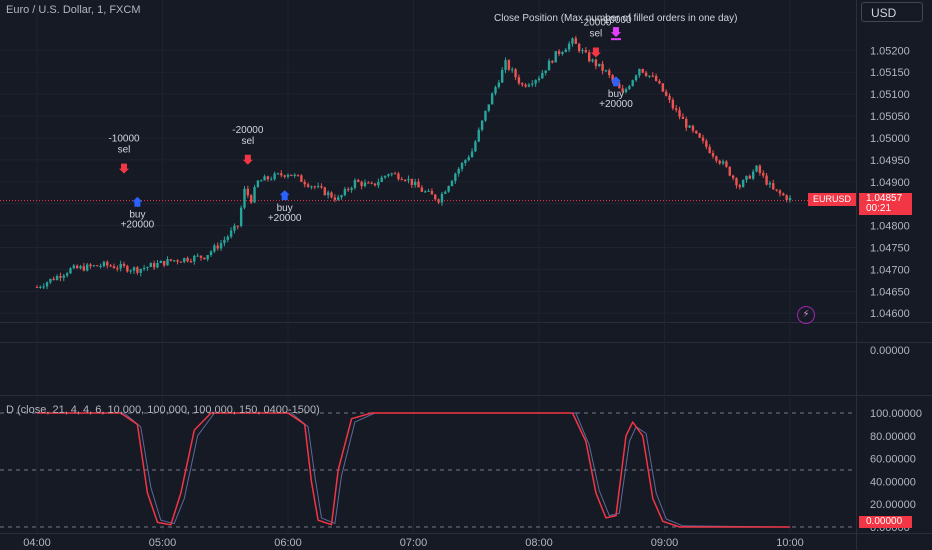 This screenshot has height=550, width=932. Describe the element at coordinates (890, 314) in the screenshot. I see `price-tick-label: 1.04600` at that location.